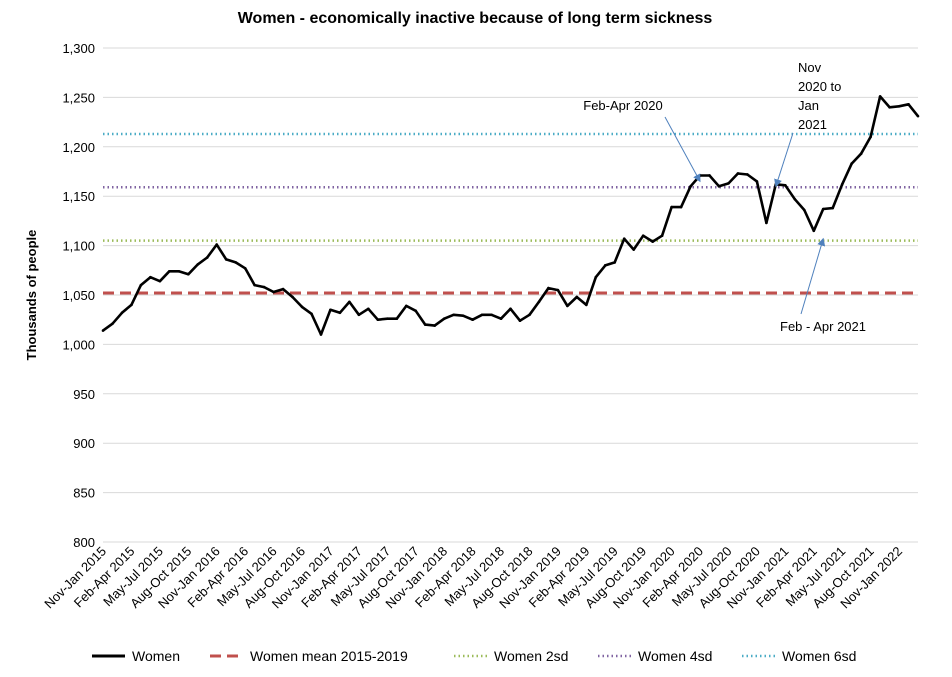  I want to click on annotation-label: Feb - Apr 2021, so click(823, 326).